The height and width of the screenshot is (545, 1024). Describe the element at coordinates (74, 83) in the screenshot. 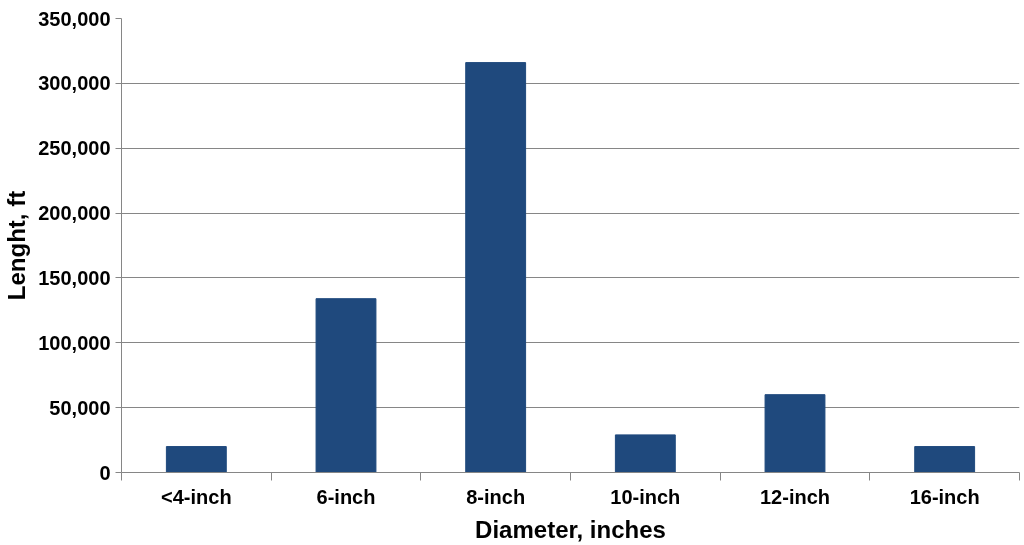

I see `y-tick-label: 300,000` at that location.